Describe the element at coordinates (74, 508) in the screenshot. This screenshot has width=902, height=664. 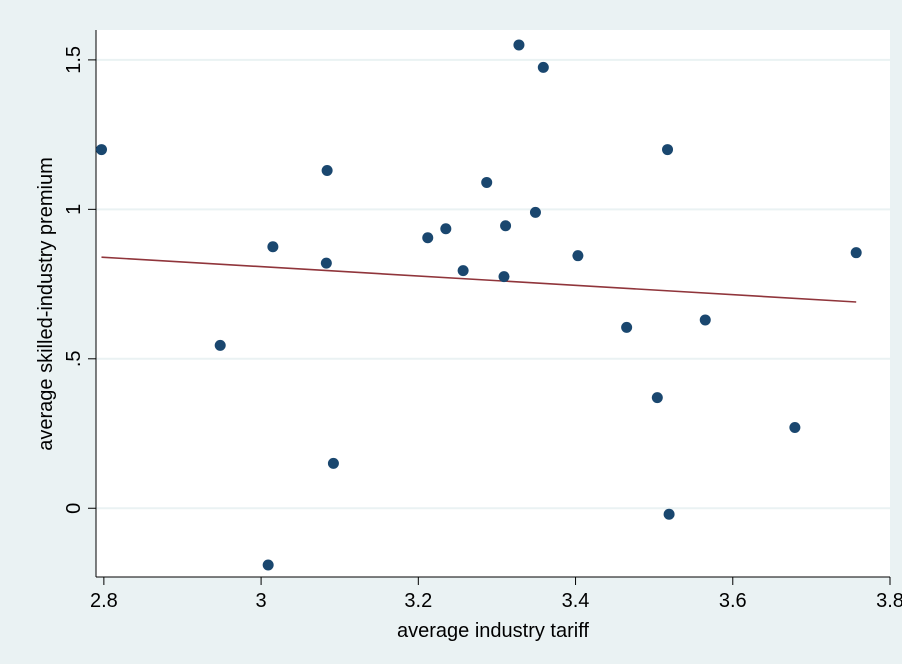
I see `y-tick-label-0: 0` at that location.